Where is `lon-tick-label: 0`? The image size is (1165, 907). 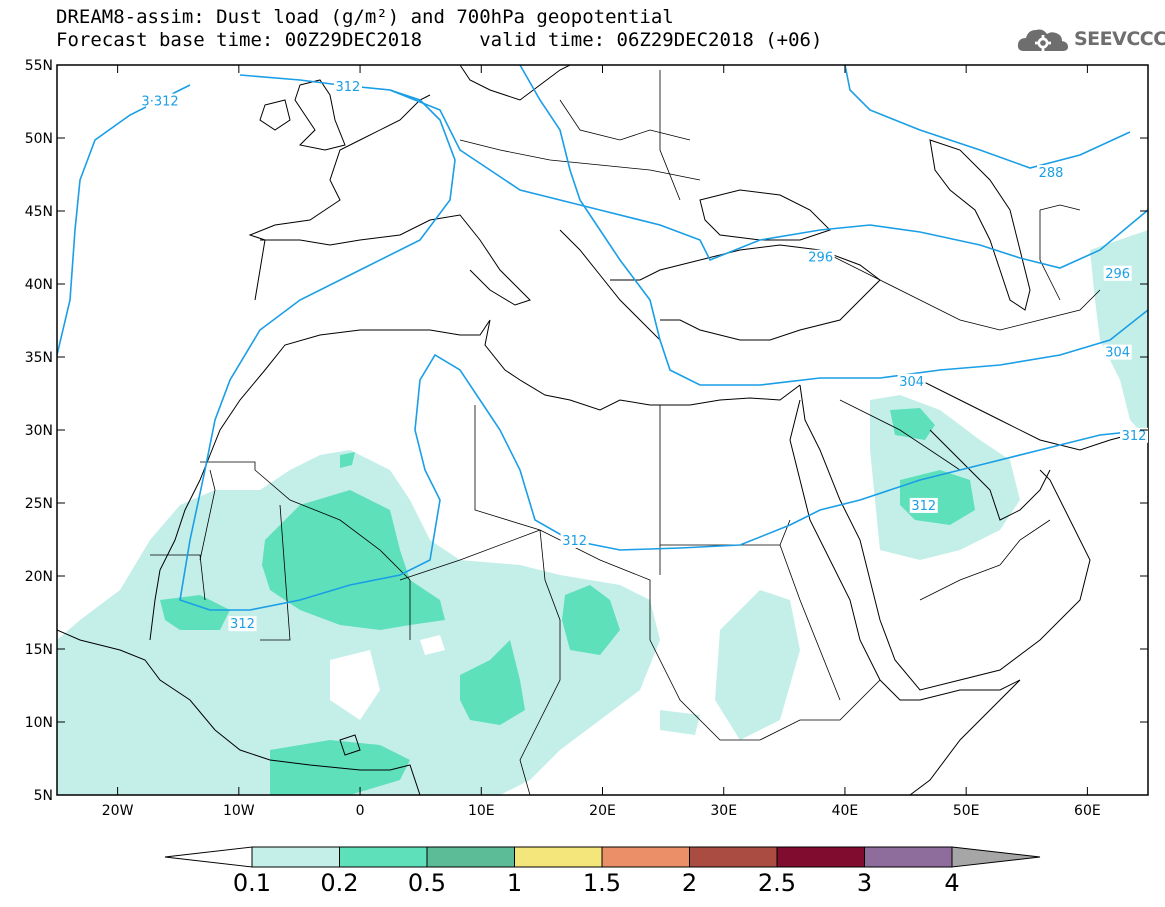 lon-tick-label: 0 is located at coordinates (360, 811).